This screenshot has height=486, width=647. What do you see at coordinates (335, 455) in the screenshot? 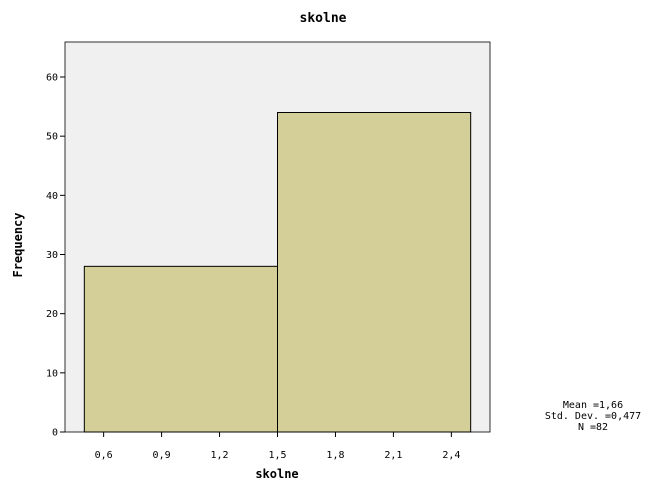
I see `x-tick-label: 1,8` at bounding box center [335, 455].